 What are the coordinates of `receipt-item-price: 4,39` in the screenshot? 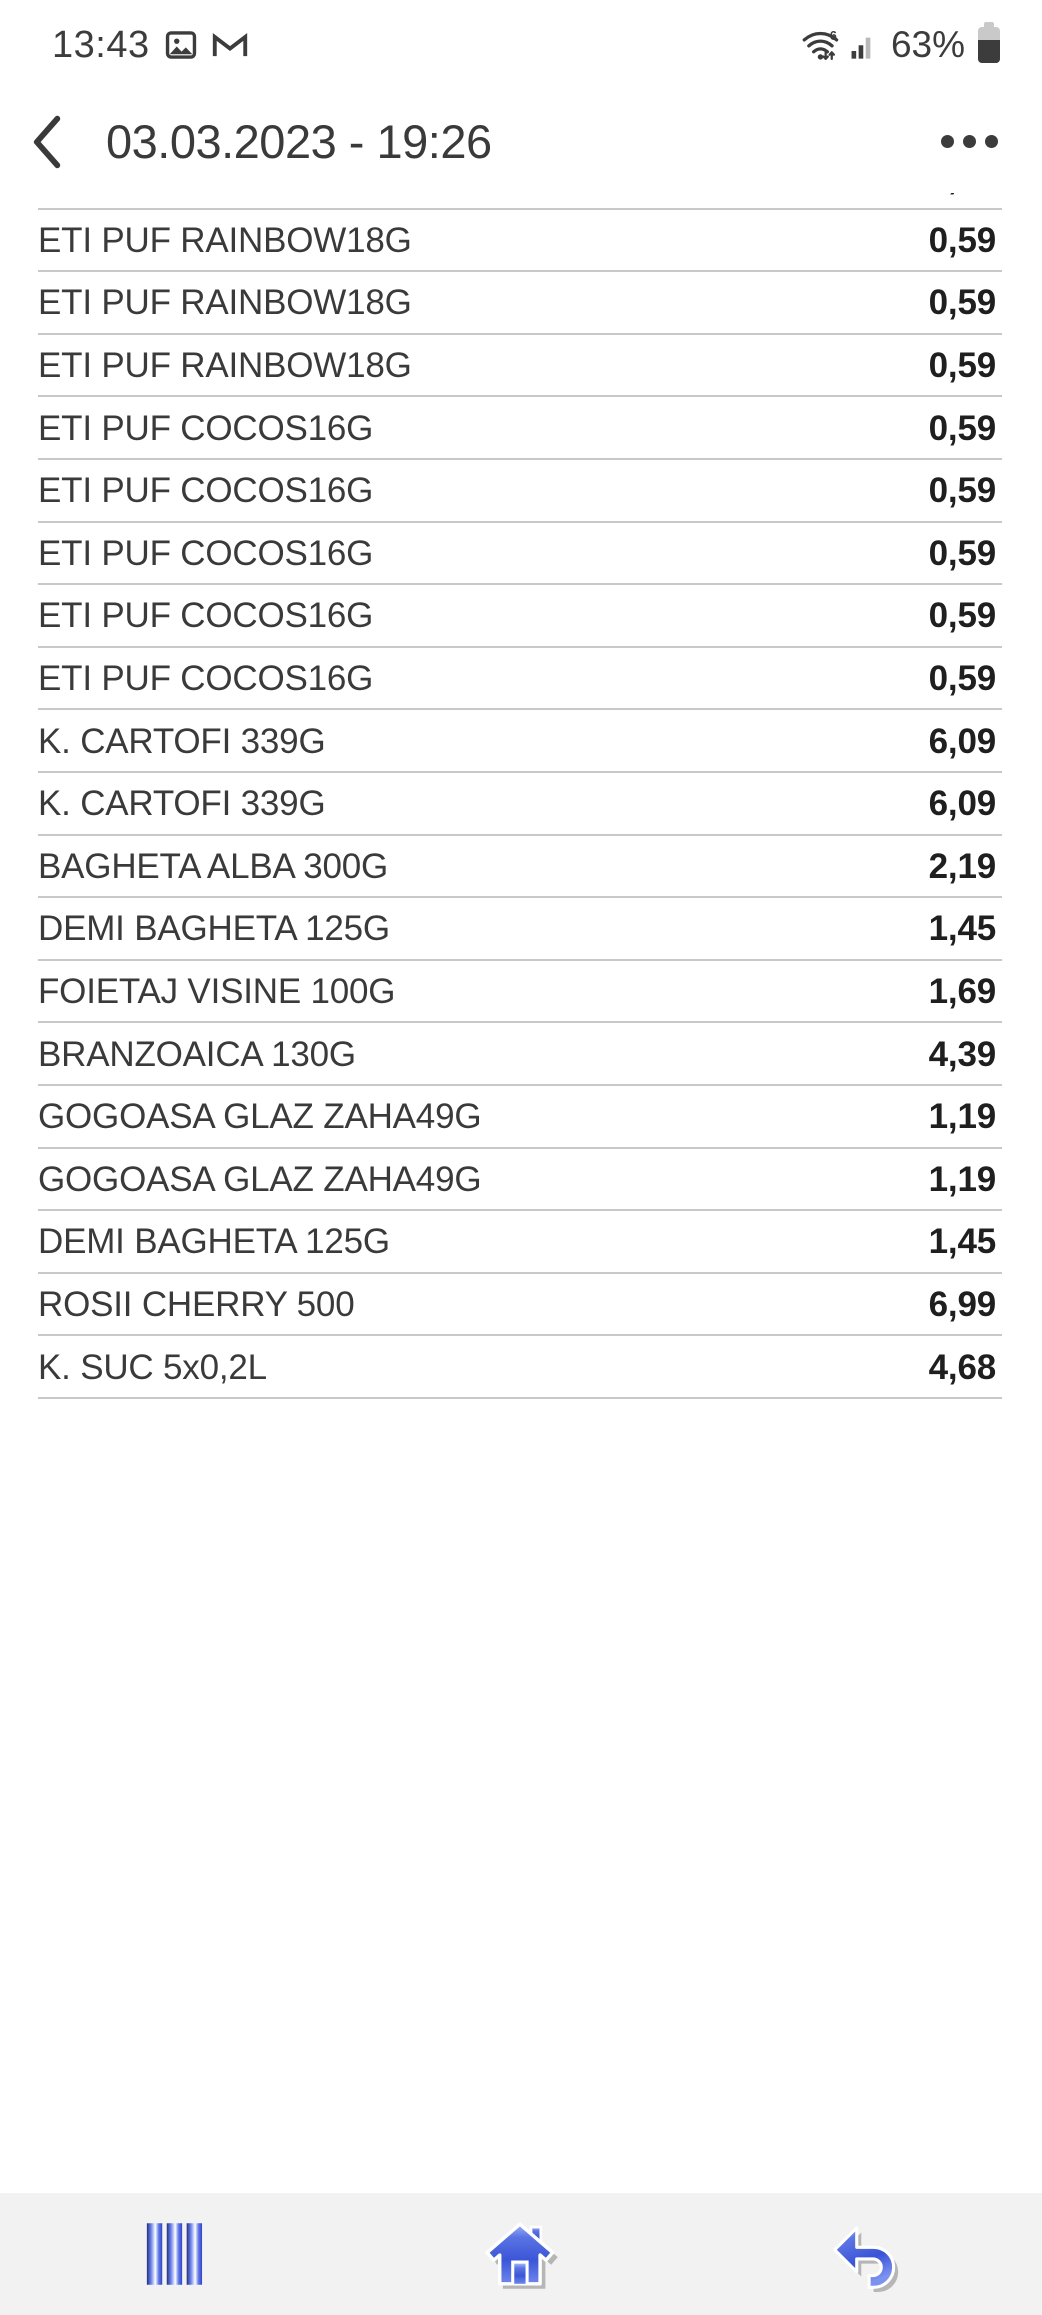 It's located at (962, 1054).